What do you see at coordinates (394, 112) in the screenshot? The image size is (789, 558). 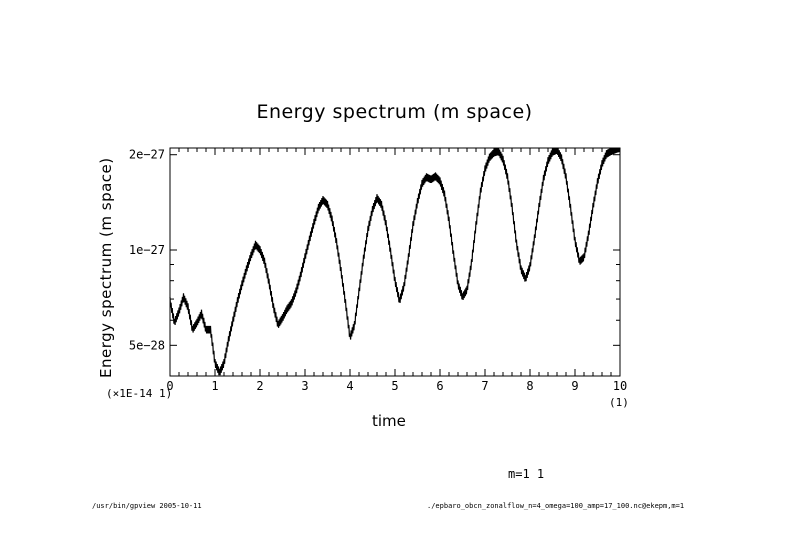 I see `chart-title: Energy spectrum (m space)` at bounding box center [394, 112].